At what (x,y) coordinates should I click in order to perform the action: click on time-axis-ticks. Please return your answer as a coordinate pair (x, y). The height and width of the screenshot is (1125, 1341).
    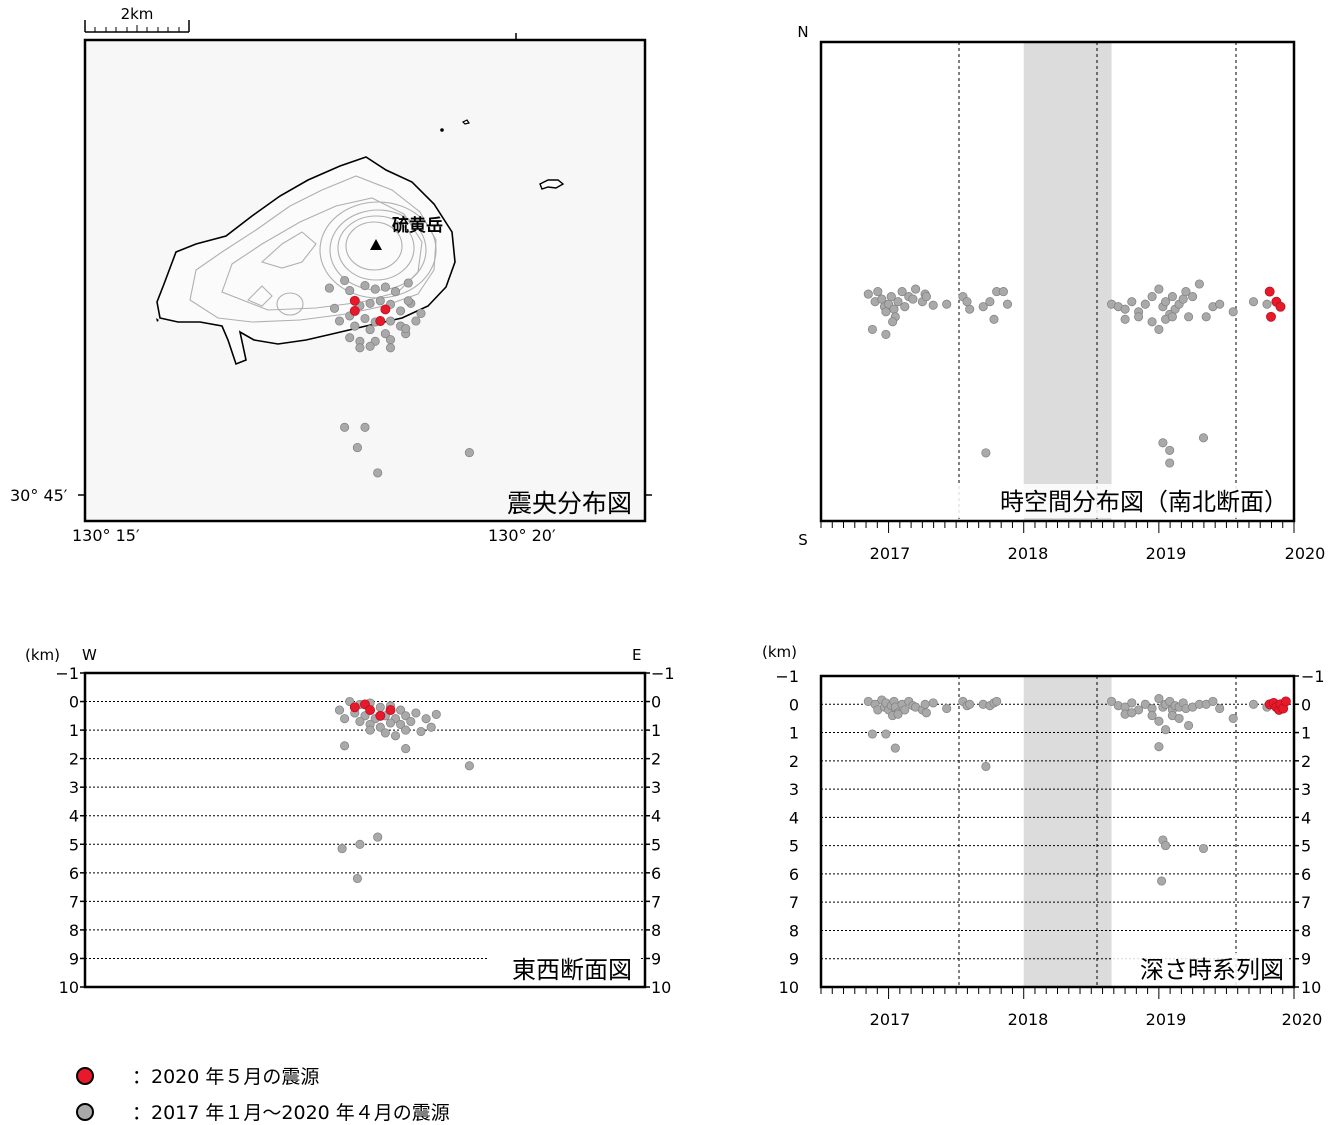
    Looking at the image, I should click on (1057, 993).